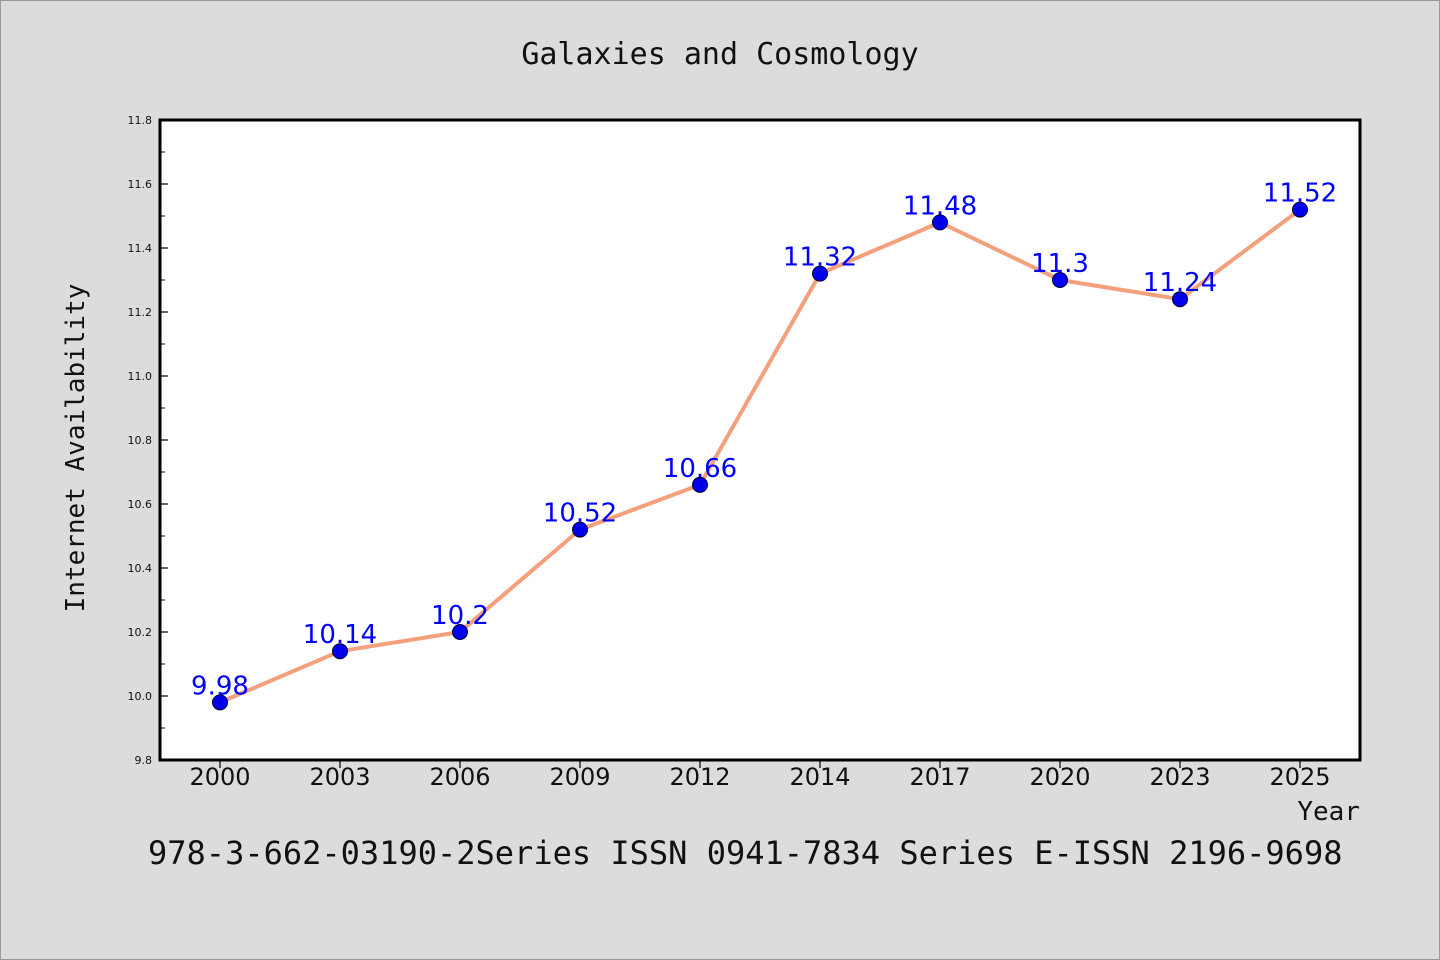 This screenshot has width=1440, height=960. What do you see at coordinates (1180, 283) in the screenshot?
I see `data-label: 11.24` at bounding box center [1180, 283].